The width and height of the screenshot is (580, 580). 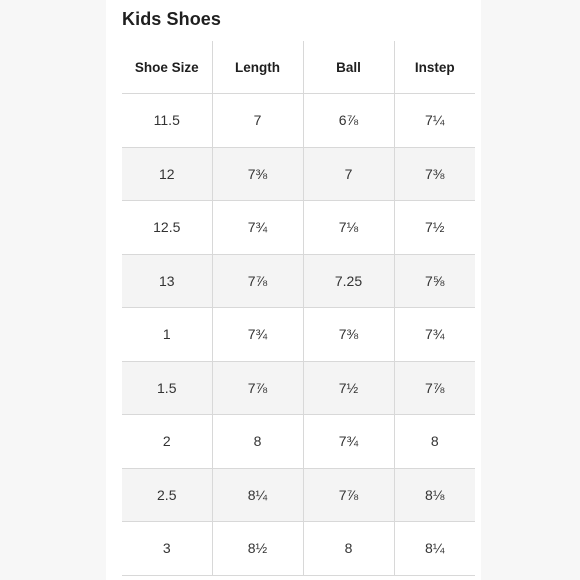 I want to click on table-row: 12 7⅜ 7 7⅜, so click(x=298, y=174).